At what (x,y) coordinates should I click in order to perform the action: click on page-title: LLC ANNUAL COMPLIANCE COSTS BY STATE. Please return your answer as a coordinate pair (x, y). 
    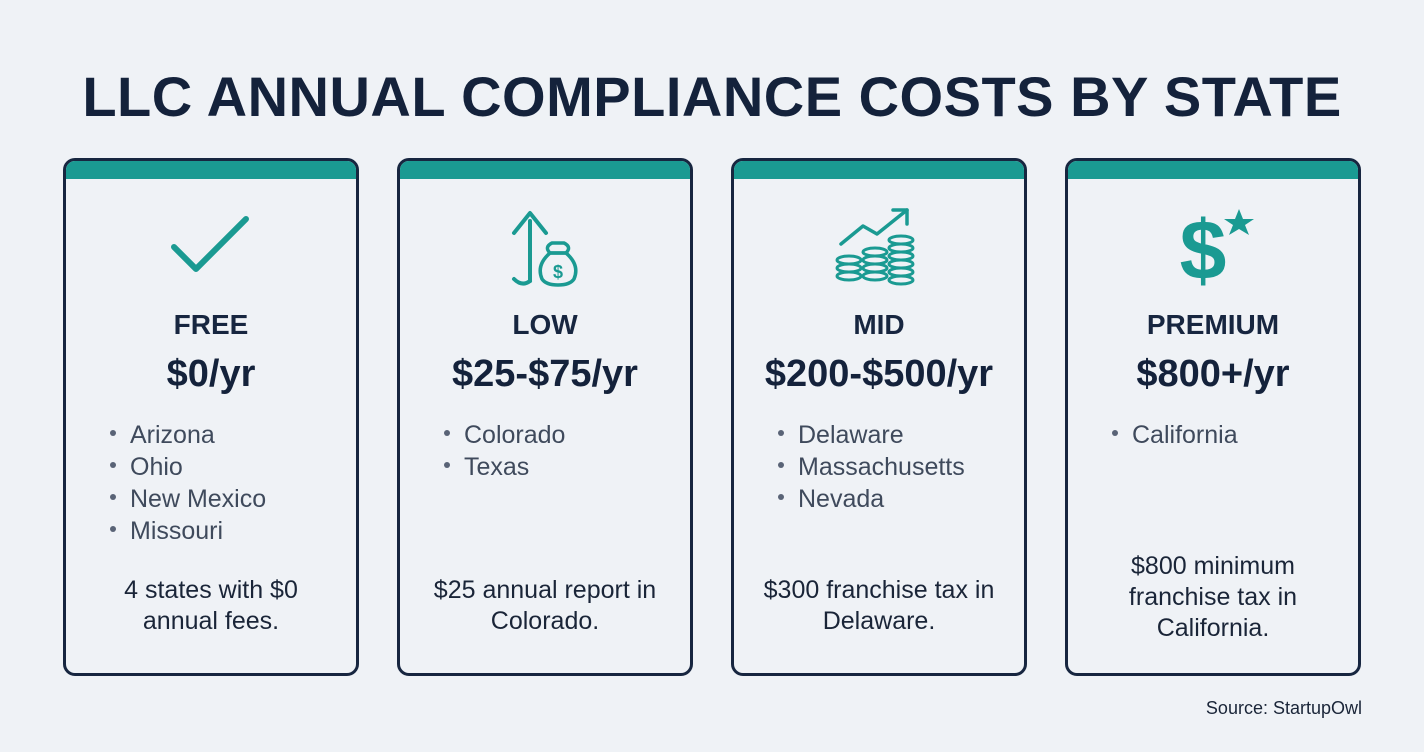
    Looking at the image, I should click on (712, 96).